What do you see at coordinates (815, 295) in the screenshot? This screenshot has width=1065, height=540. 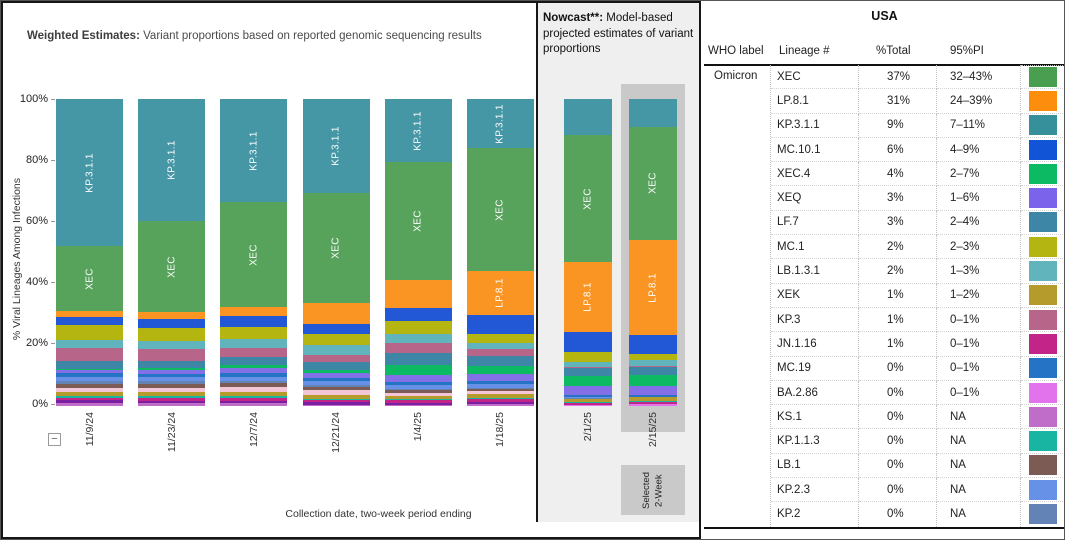 I see `lineage-cell: XEK` at bounding box center [815, 295].